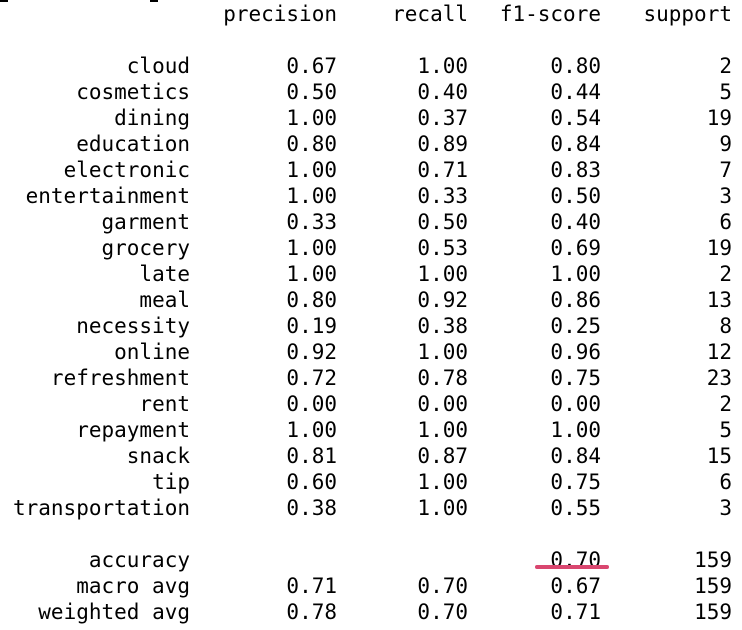 The image size is (742, 630). Describe the element at coordinates (371, 248) in the screenshot. I see `class-row: grocery 1.00 0.53 0.69 19` at that location.